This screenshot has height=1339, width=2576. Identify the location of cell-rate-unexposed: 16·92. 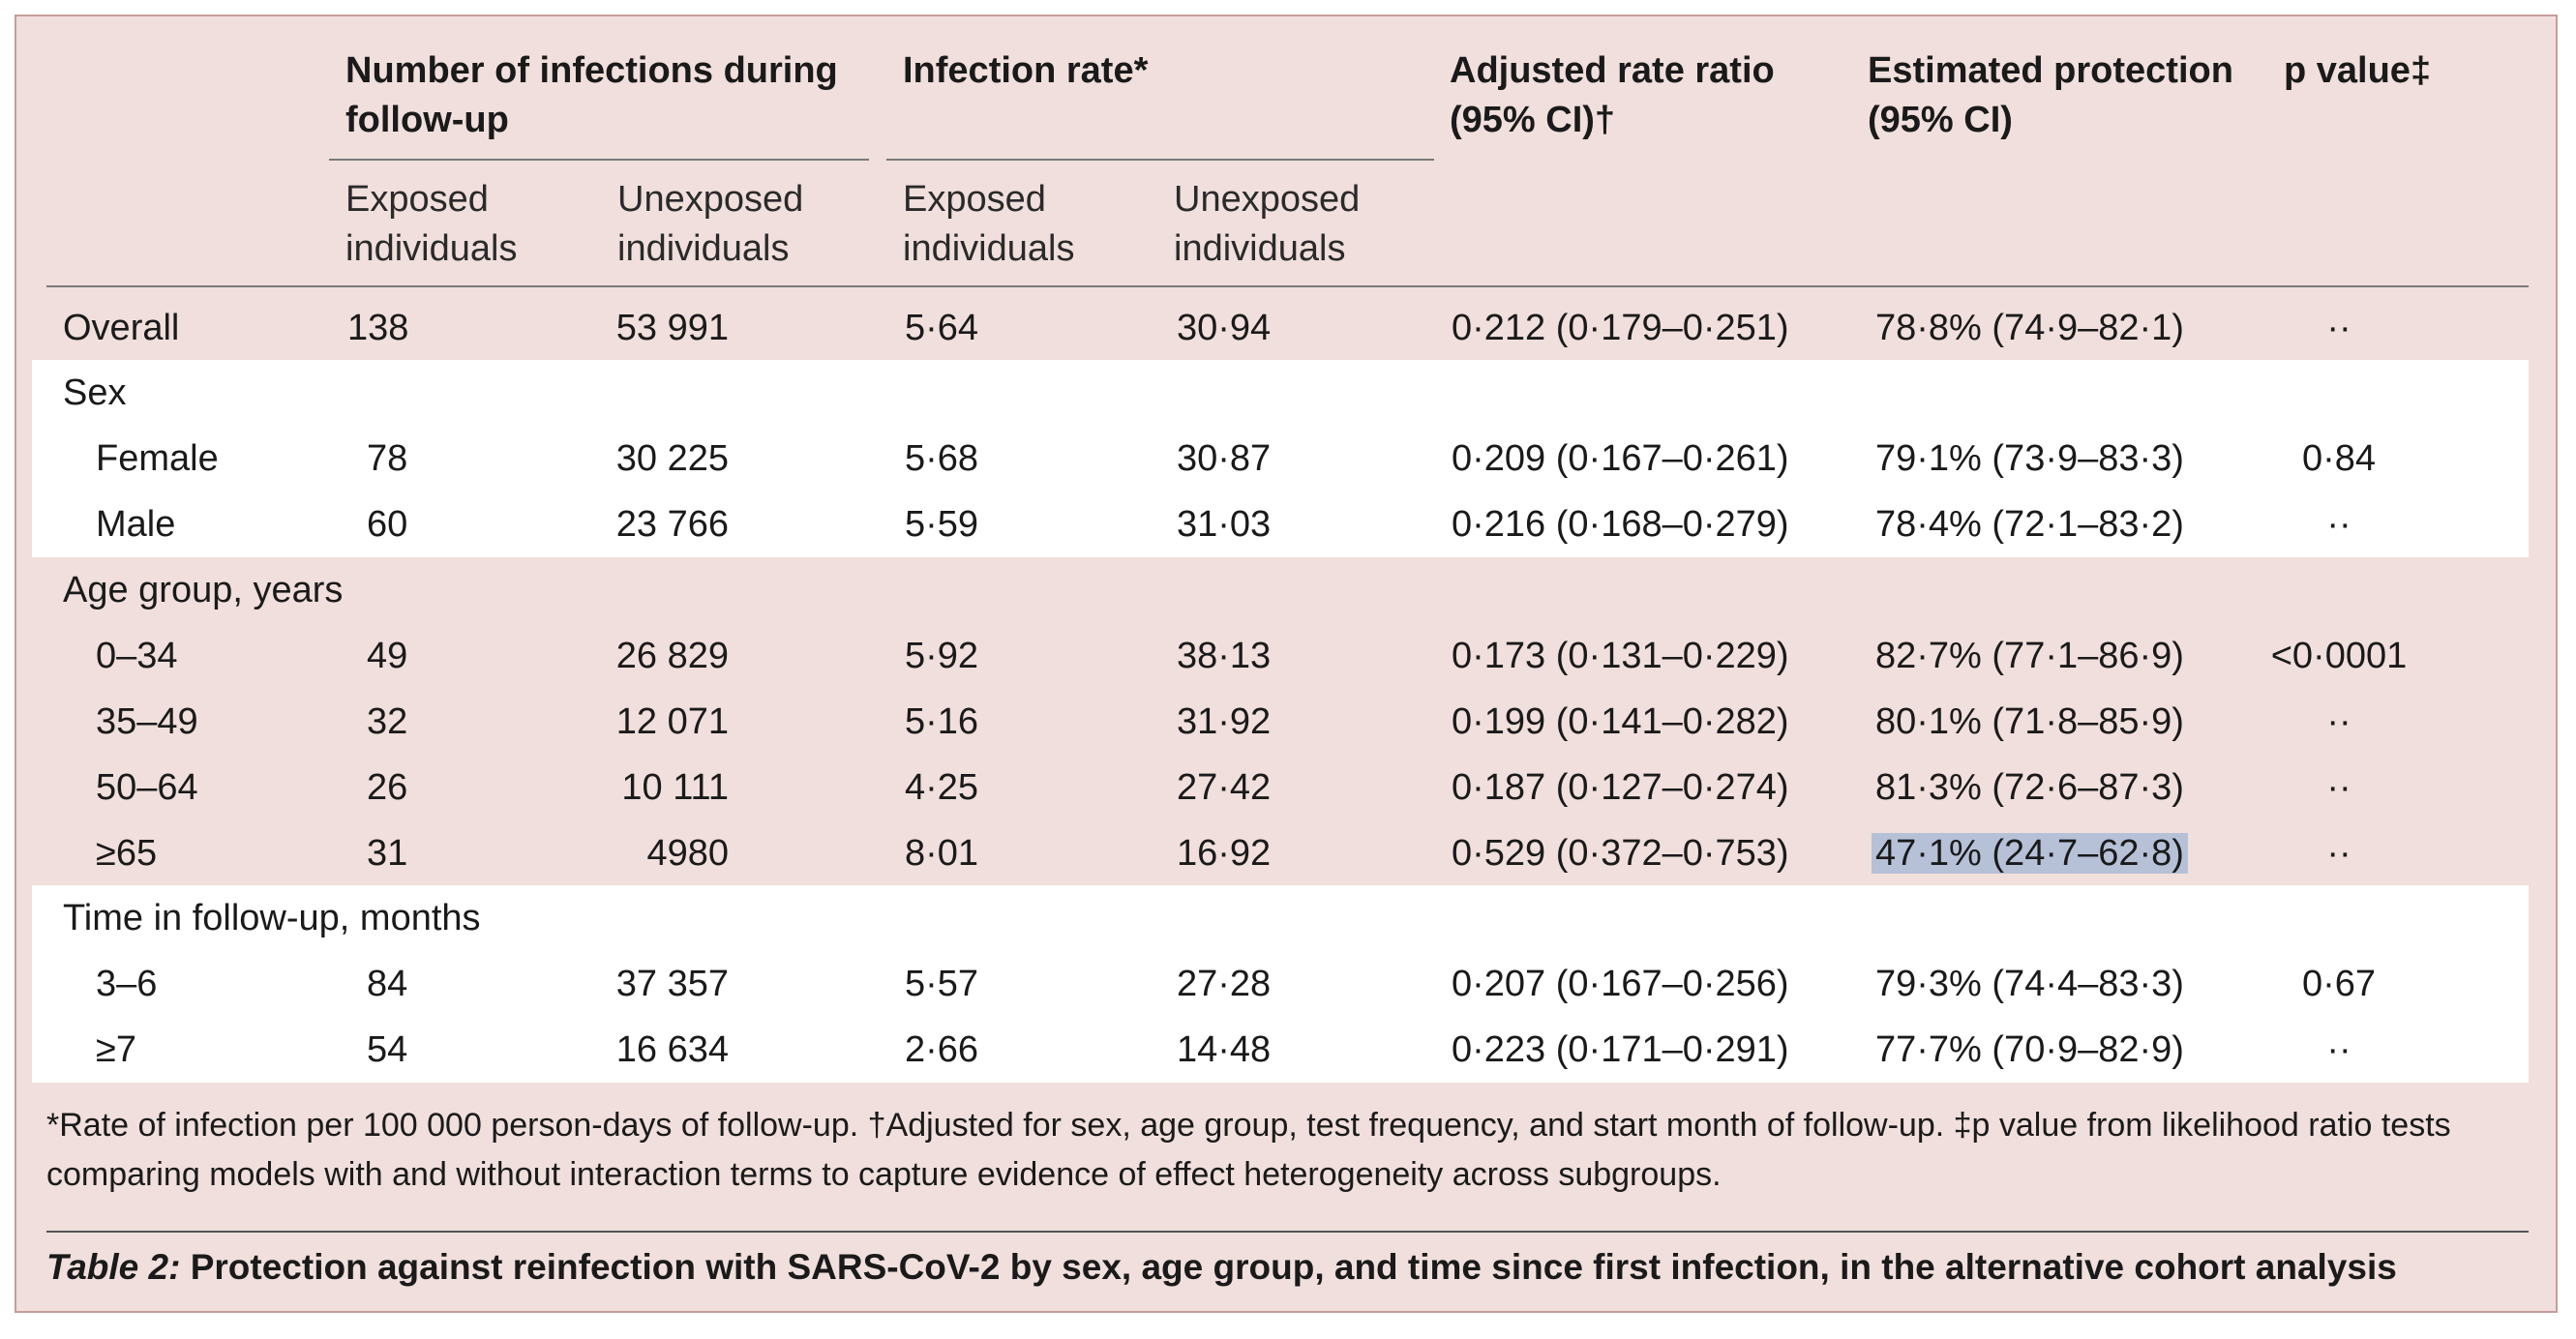
(1224, 854).